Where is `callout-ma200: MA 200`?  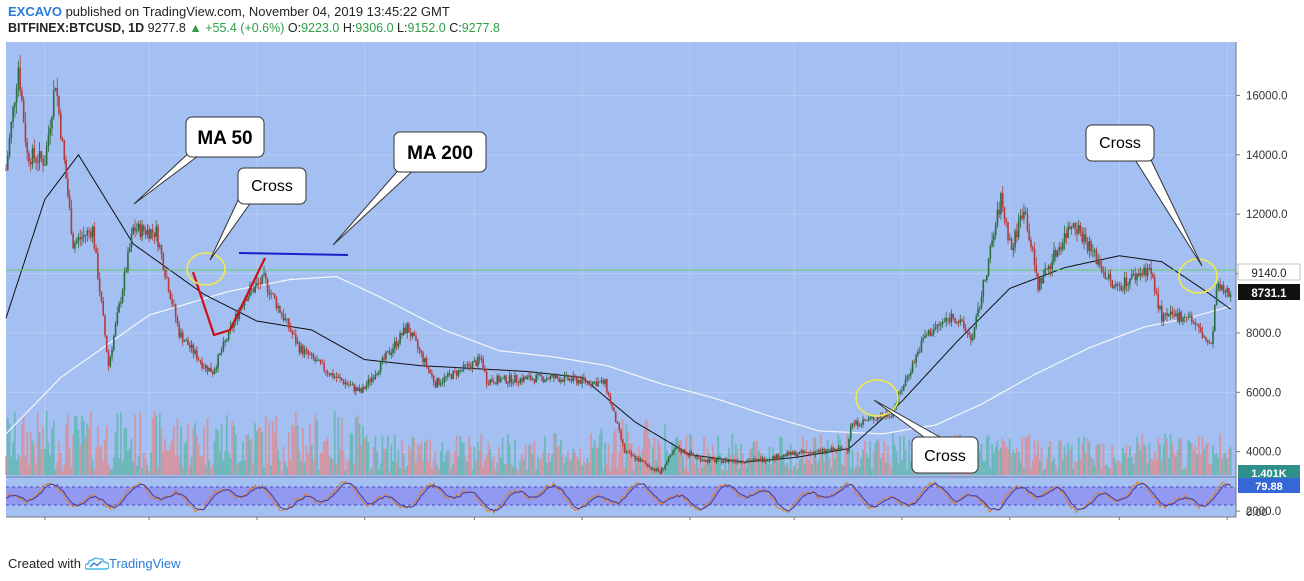
callout-ma200: MA 200 is located at coordinates (440, 152).